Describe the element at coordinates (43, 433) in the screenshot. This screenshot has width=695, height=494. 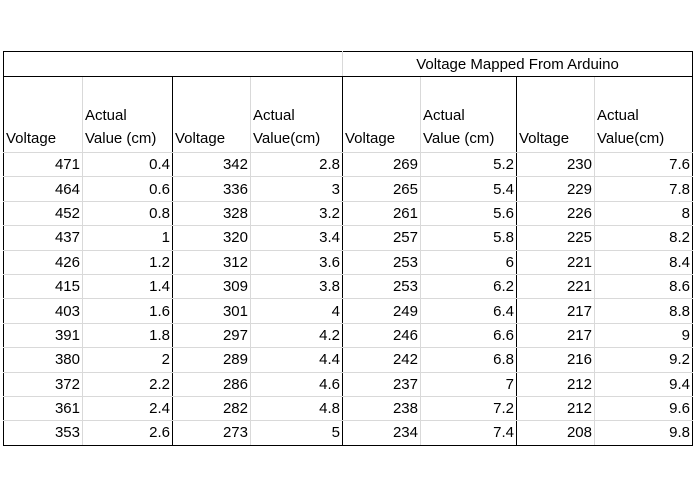
I see `voltage-cell: 353` at that location.